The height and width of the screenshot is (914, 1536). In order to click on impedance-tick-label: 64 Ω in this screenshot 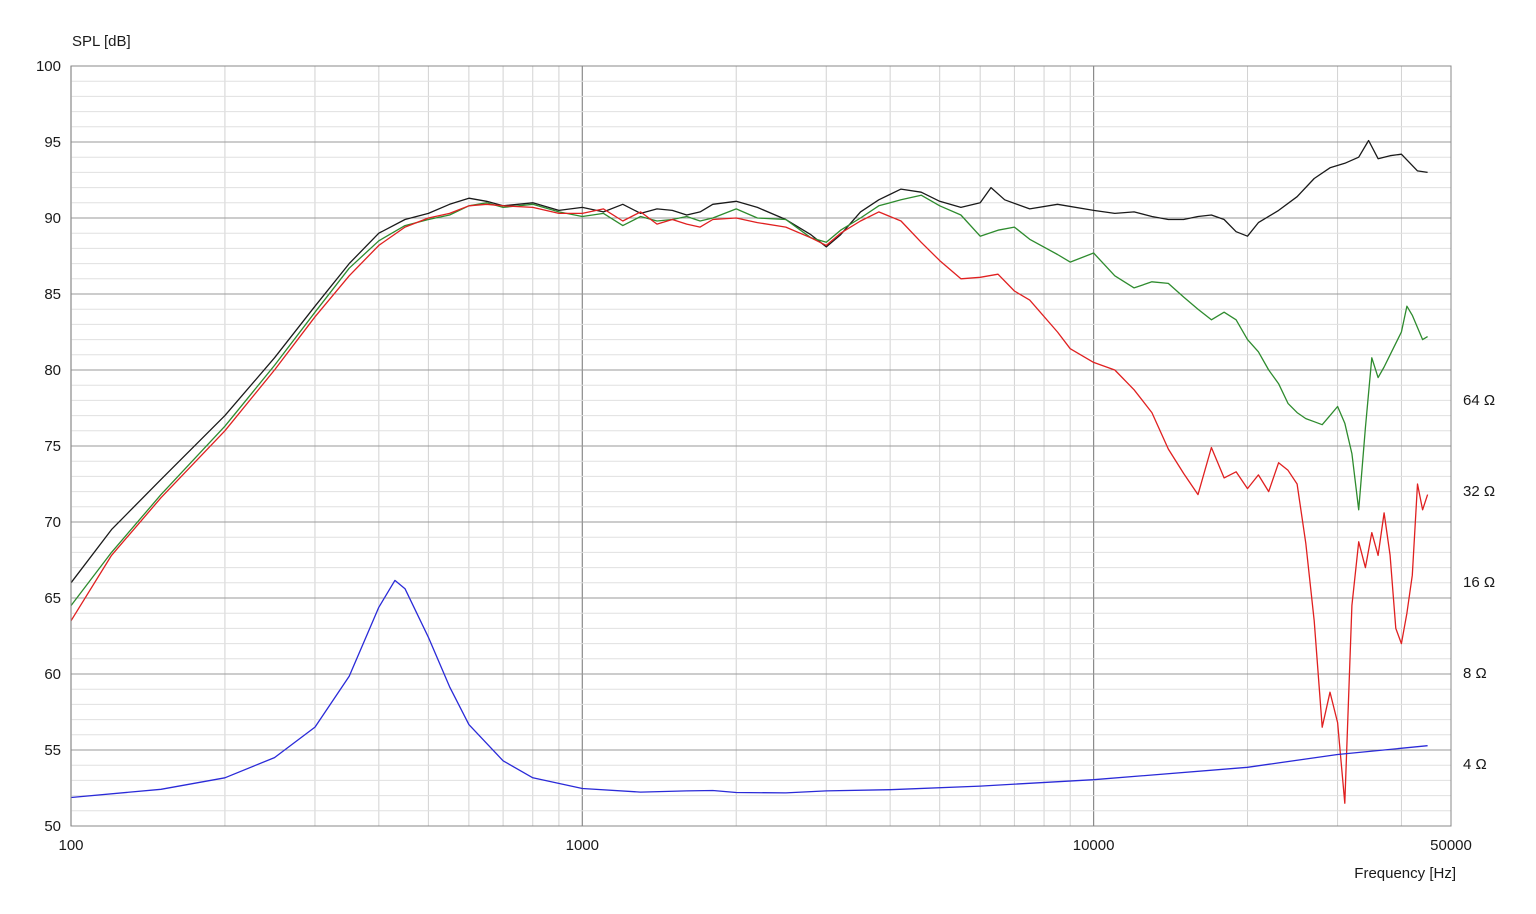, I will do `click(1479, 400)`.